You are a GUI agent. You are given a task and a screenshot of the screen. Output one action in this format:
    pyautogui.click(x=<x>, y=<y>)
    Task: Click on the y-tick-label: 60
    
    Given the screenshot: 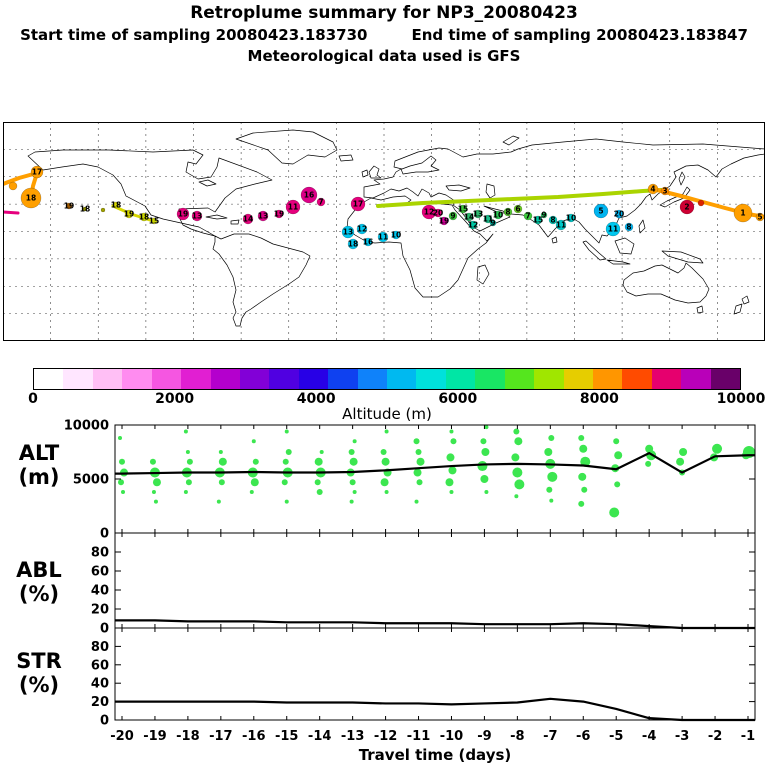 What is the action you would take?
    pyautogui.click(x=100, y=665)
    